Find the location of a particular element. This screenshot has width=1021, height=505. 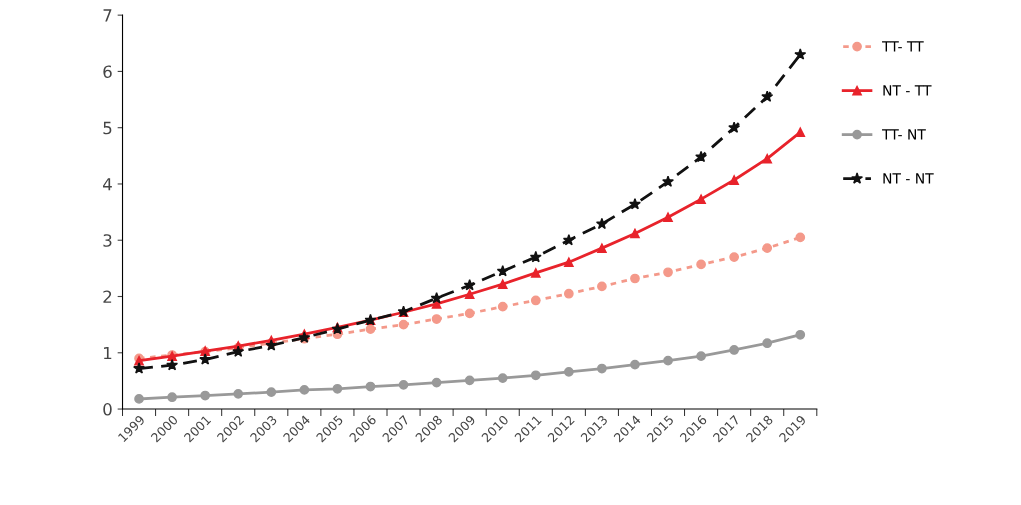

y-tick-label: 3 is located at coordinates (107, 240).